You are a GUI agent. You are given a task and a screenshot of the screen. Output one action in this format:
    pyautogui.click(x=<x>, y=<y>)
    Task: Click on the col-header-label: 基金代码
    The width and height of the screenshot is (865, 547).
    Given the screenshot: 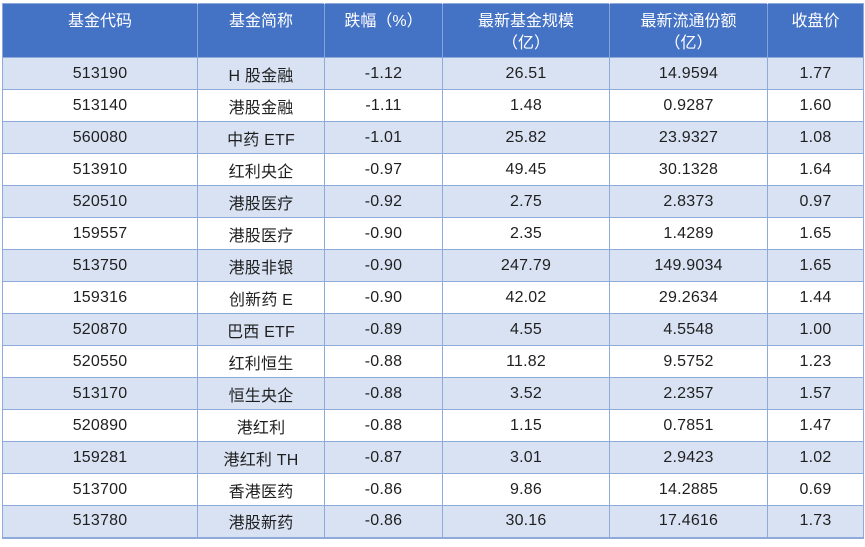 What is the action you would take?
    pyautogui.click(x=99, y=21)
    